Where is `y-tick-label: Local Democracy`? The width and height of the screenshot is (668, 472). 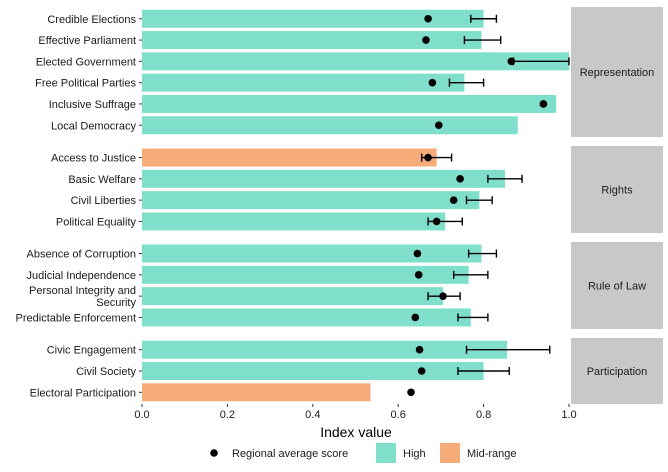 y-tick-label: Local Democracy is located at coordinates (93, 126).